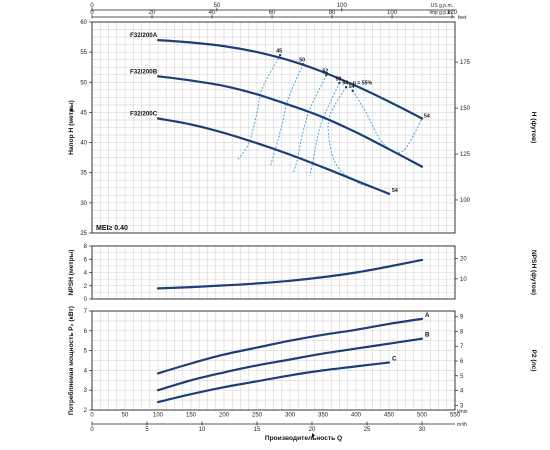  Describe the element at coordinates (86, 352) in the screenshot. I see `power-ytick-label: 5` at that location.